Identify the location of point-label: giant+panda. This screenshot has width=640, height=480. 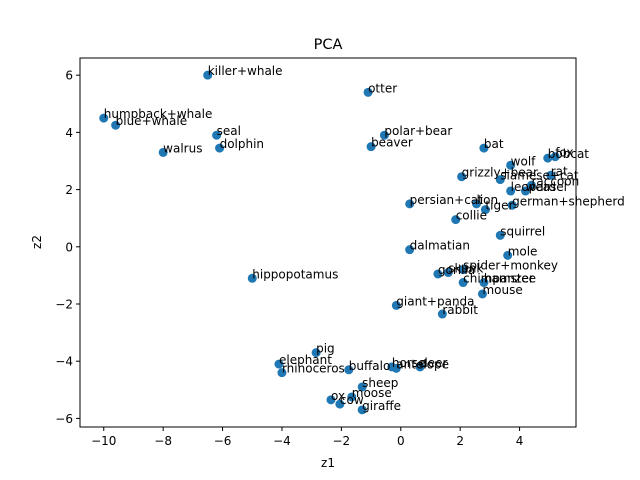
(435, 301).